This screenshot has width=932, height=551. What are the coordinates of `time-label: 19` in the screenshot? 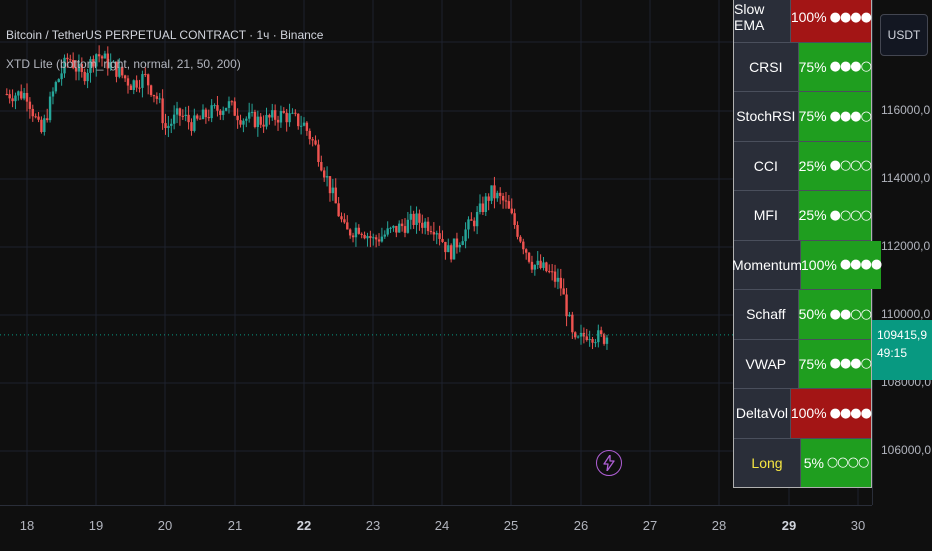 It's located at (96, 525).